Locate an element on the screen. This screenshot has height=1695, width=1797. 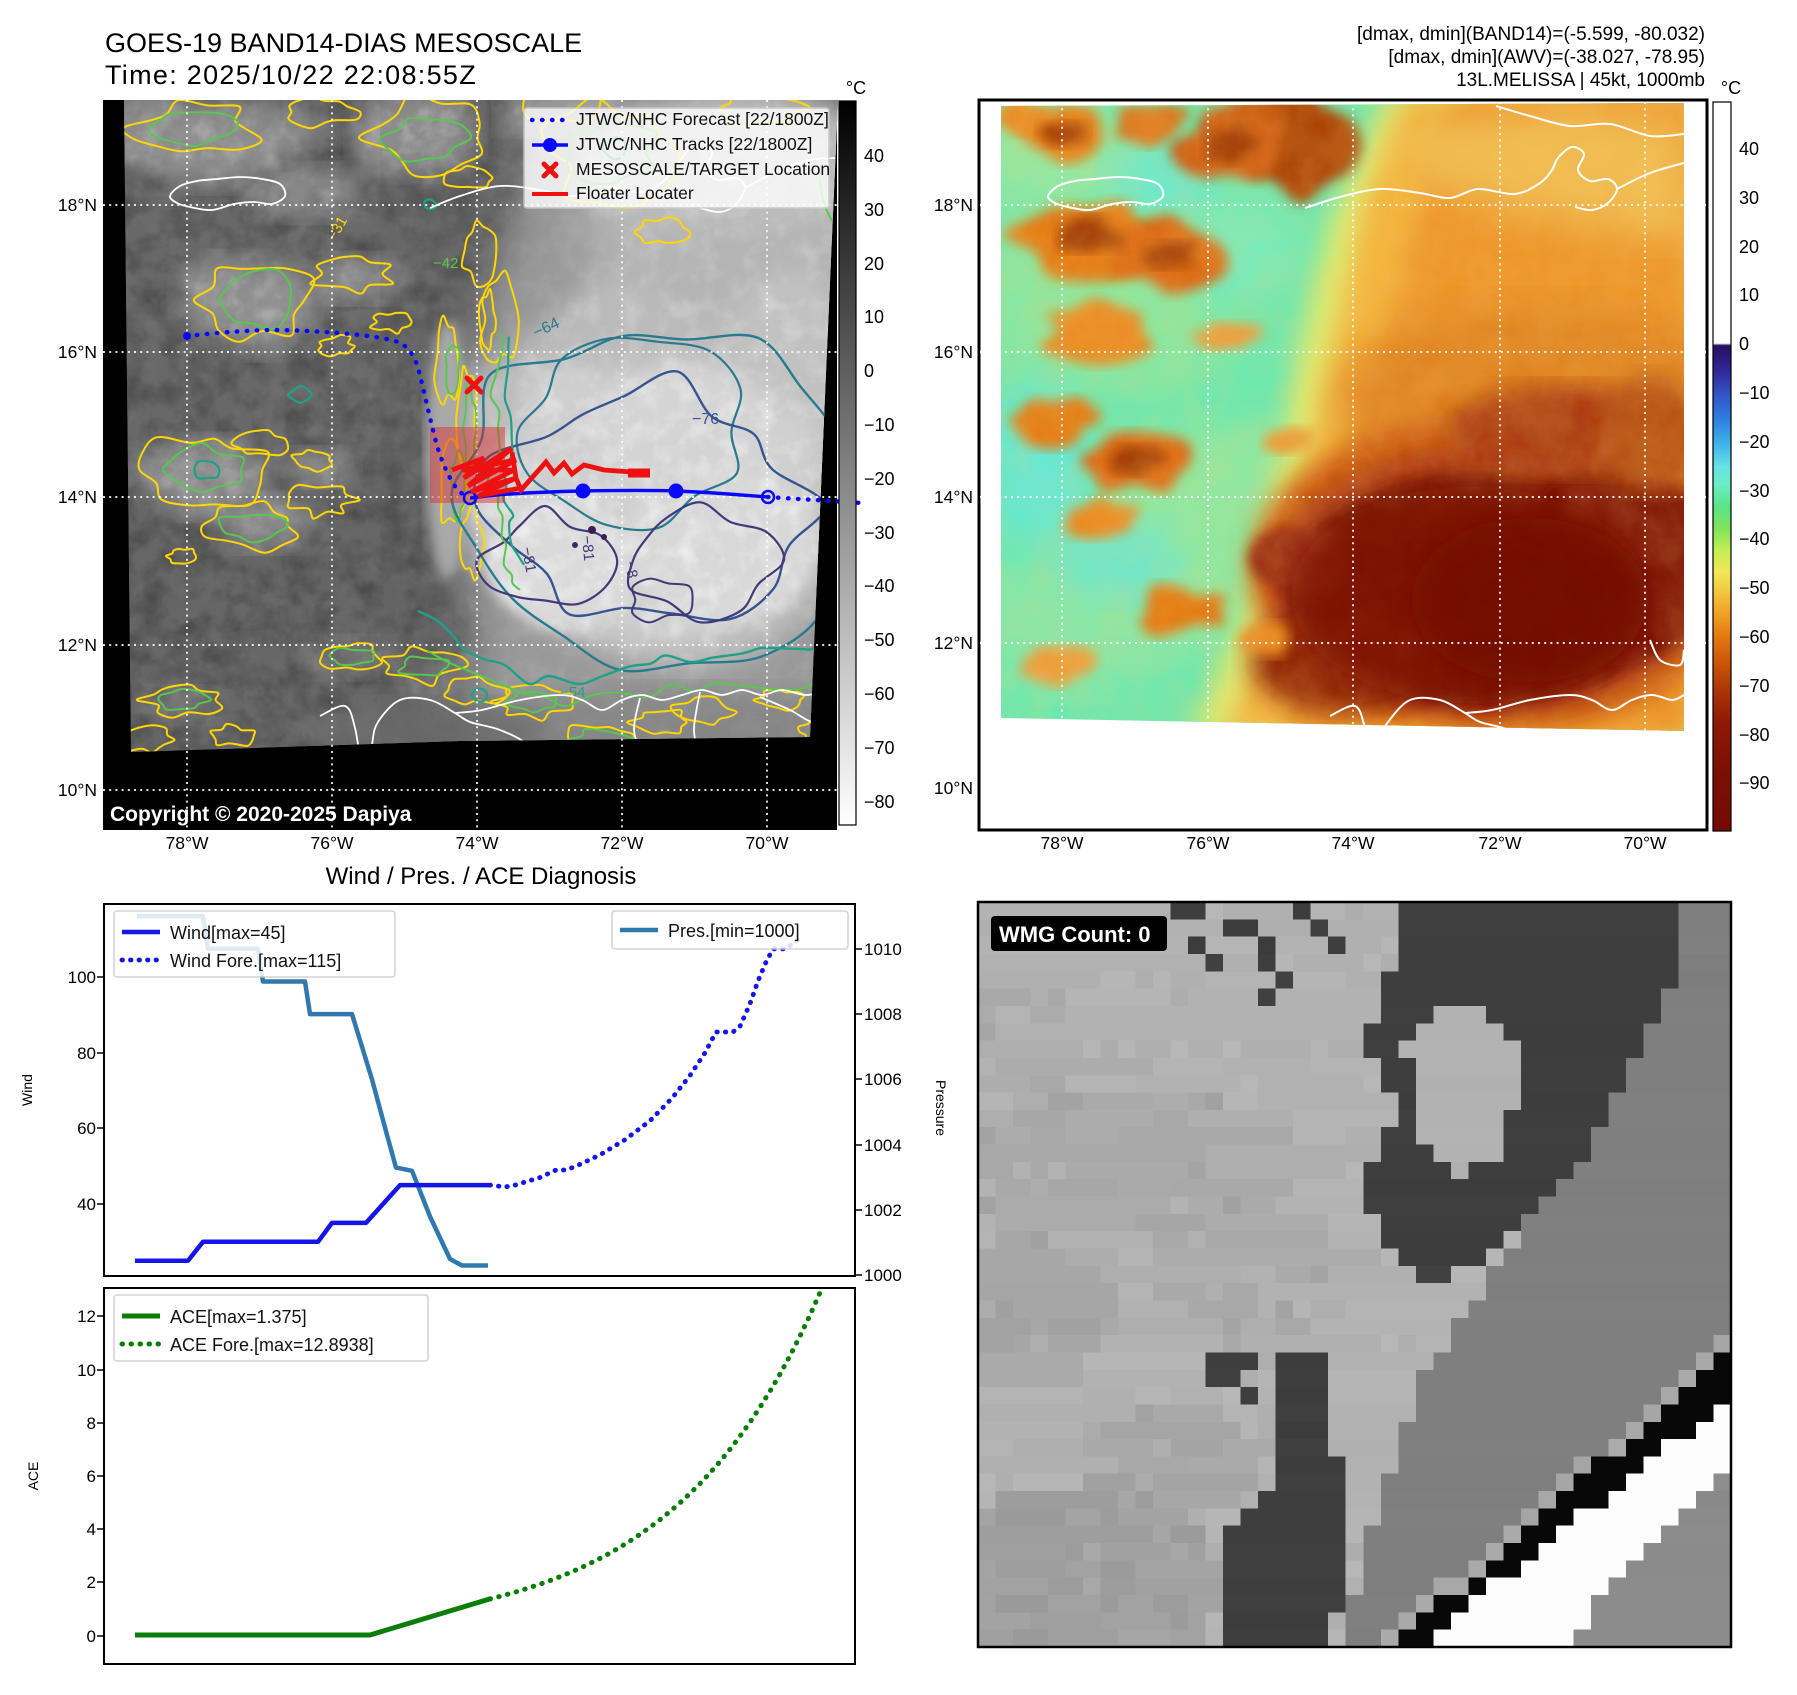
svg-text: 80 is located at coordinates (86, 1053).